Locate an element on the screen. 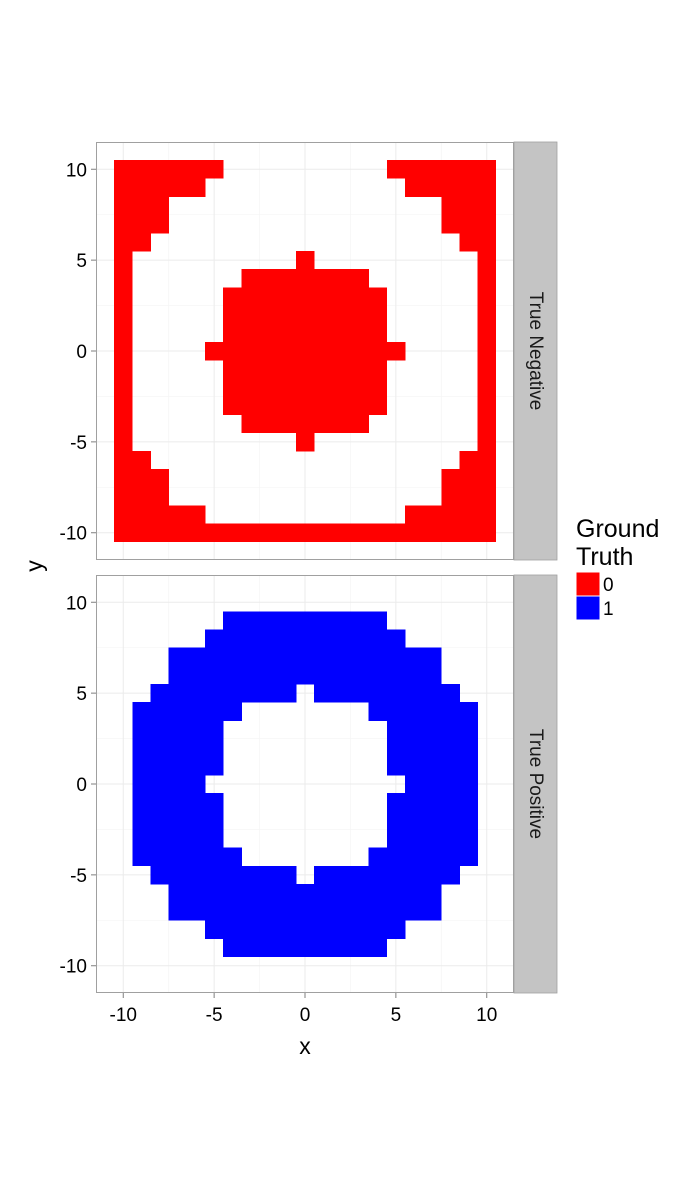 This screenshot has height=1200, width=700. x-tick-labels: -10 -5 0 5 10 is located at coordinates (303, 1009).